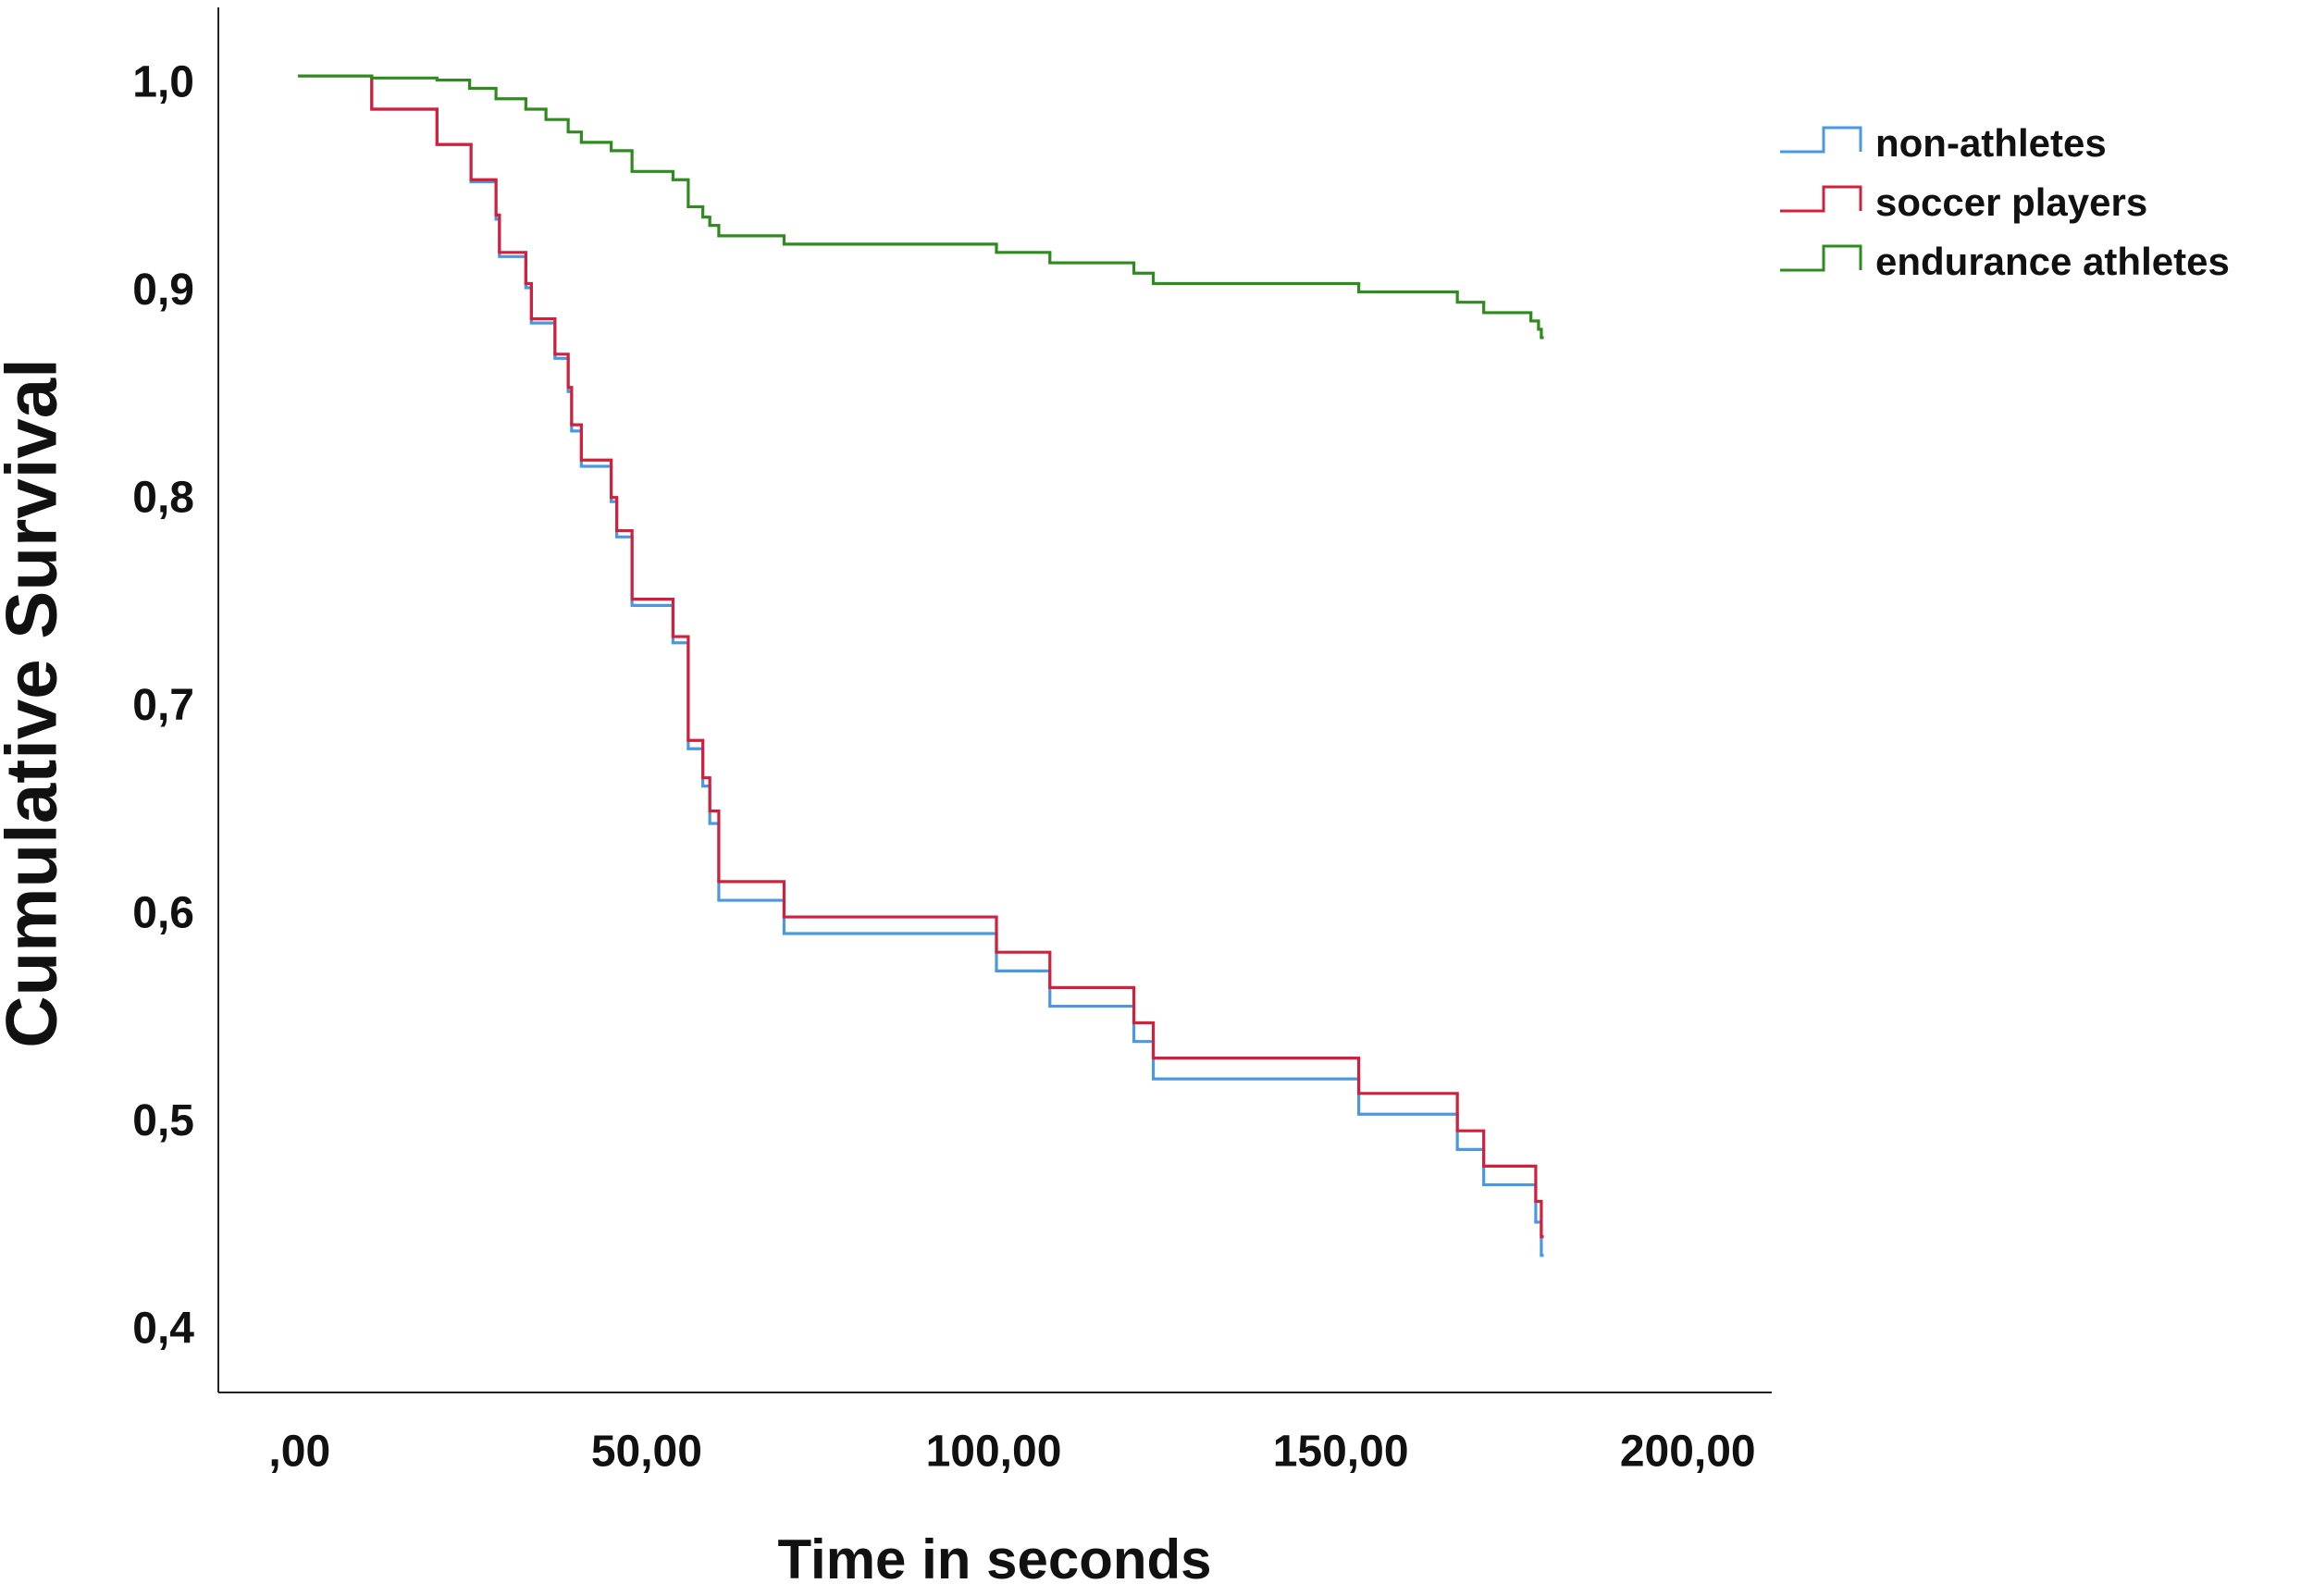 This screenshot has width=2313, height=1596. What do you see at coordinates (163, 290) in the screenshot?
I see `y-tick-label: 0,9` at bounding box center [163, 290].